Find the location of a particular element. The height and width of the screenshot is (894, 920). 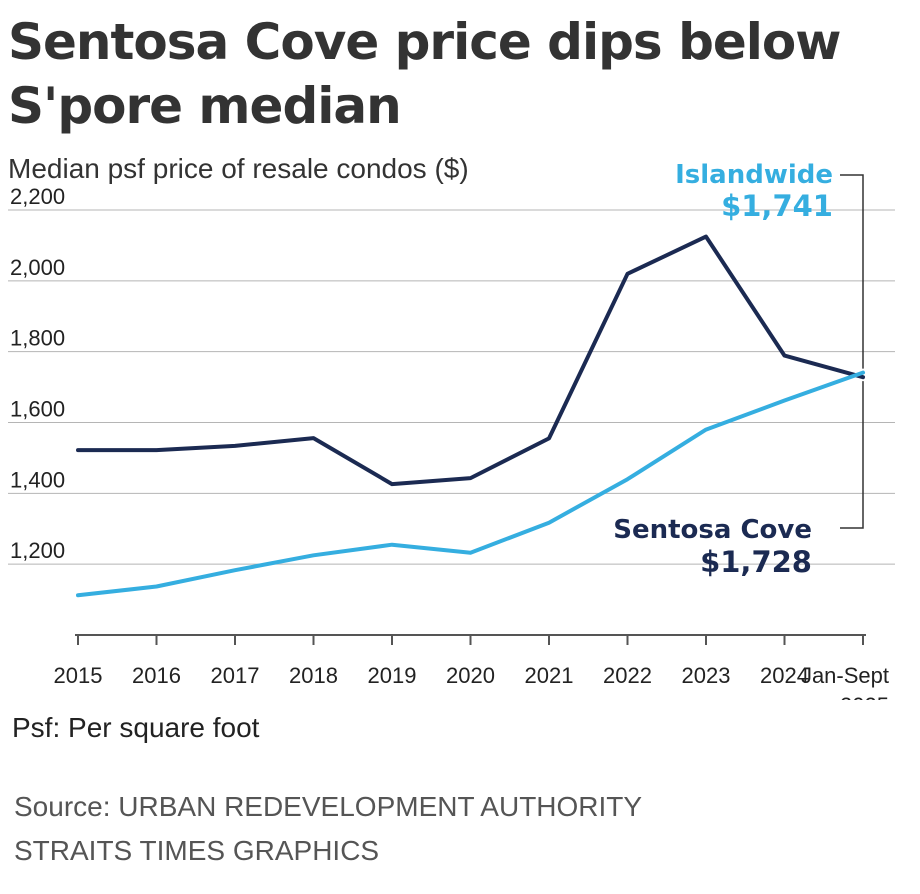

x-tick-label: 2018 is located at coordinates (313, 675).